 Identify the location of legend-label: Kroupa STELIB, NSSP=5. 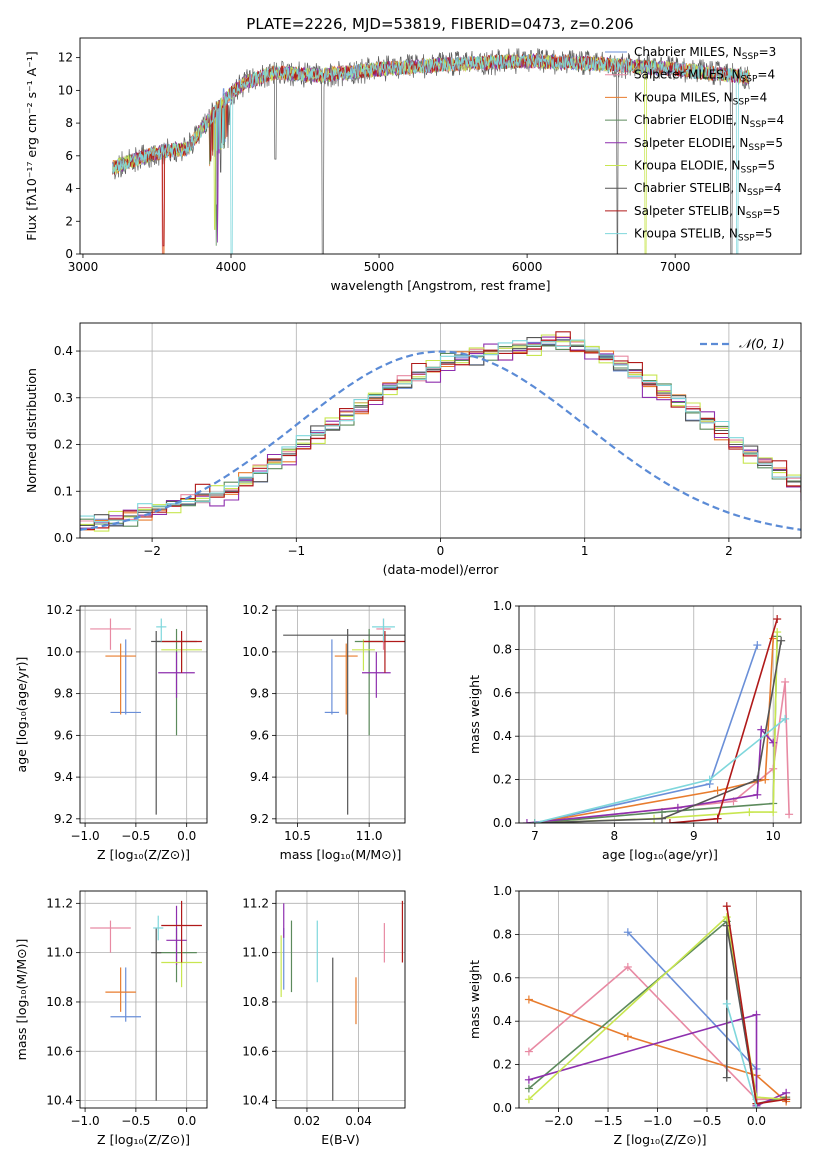
(703, 235).